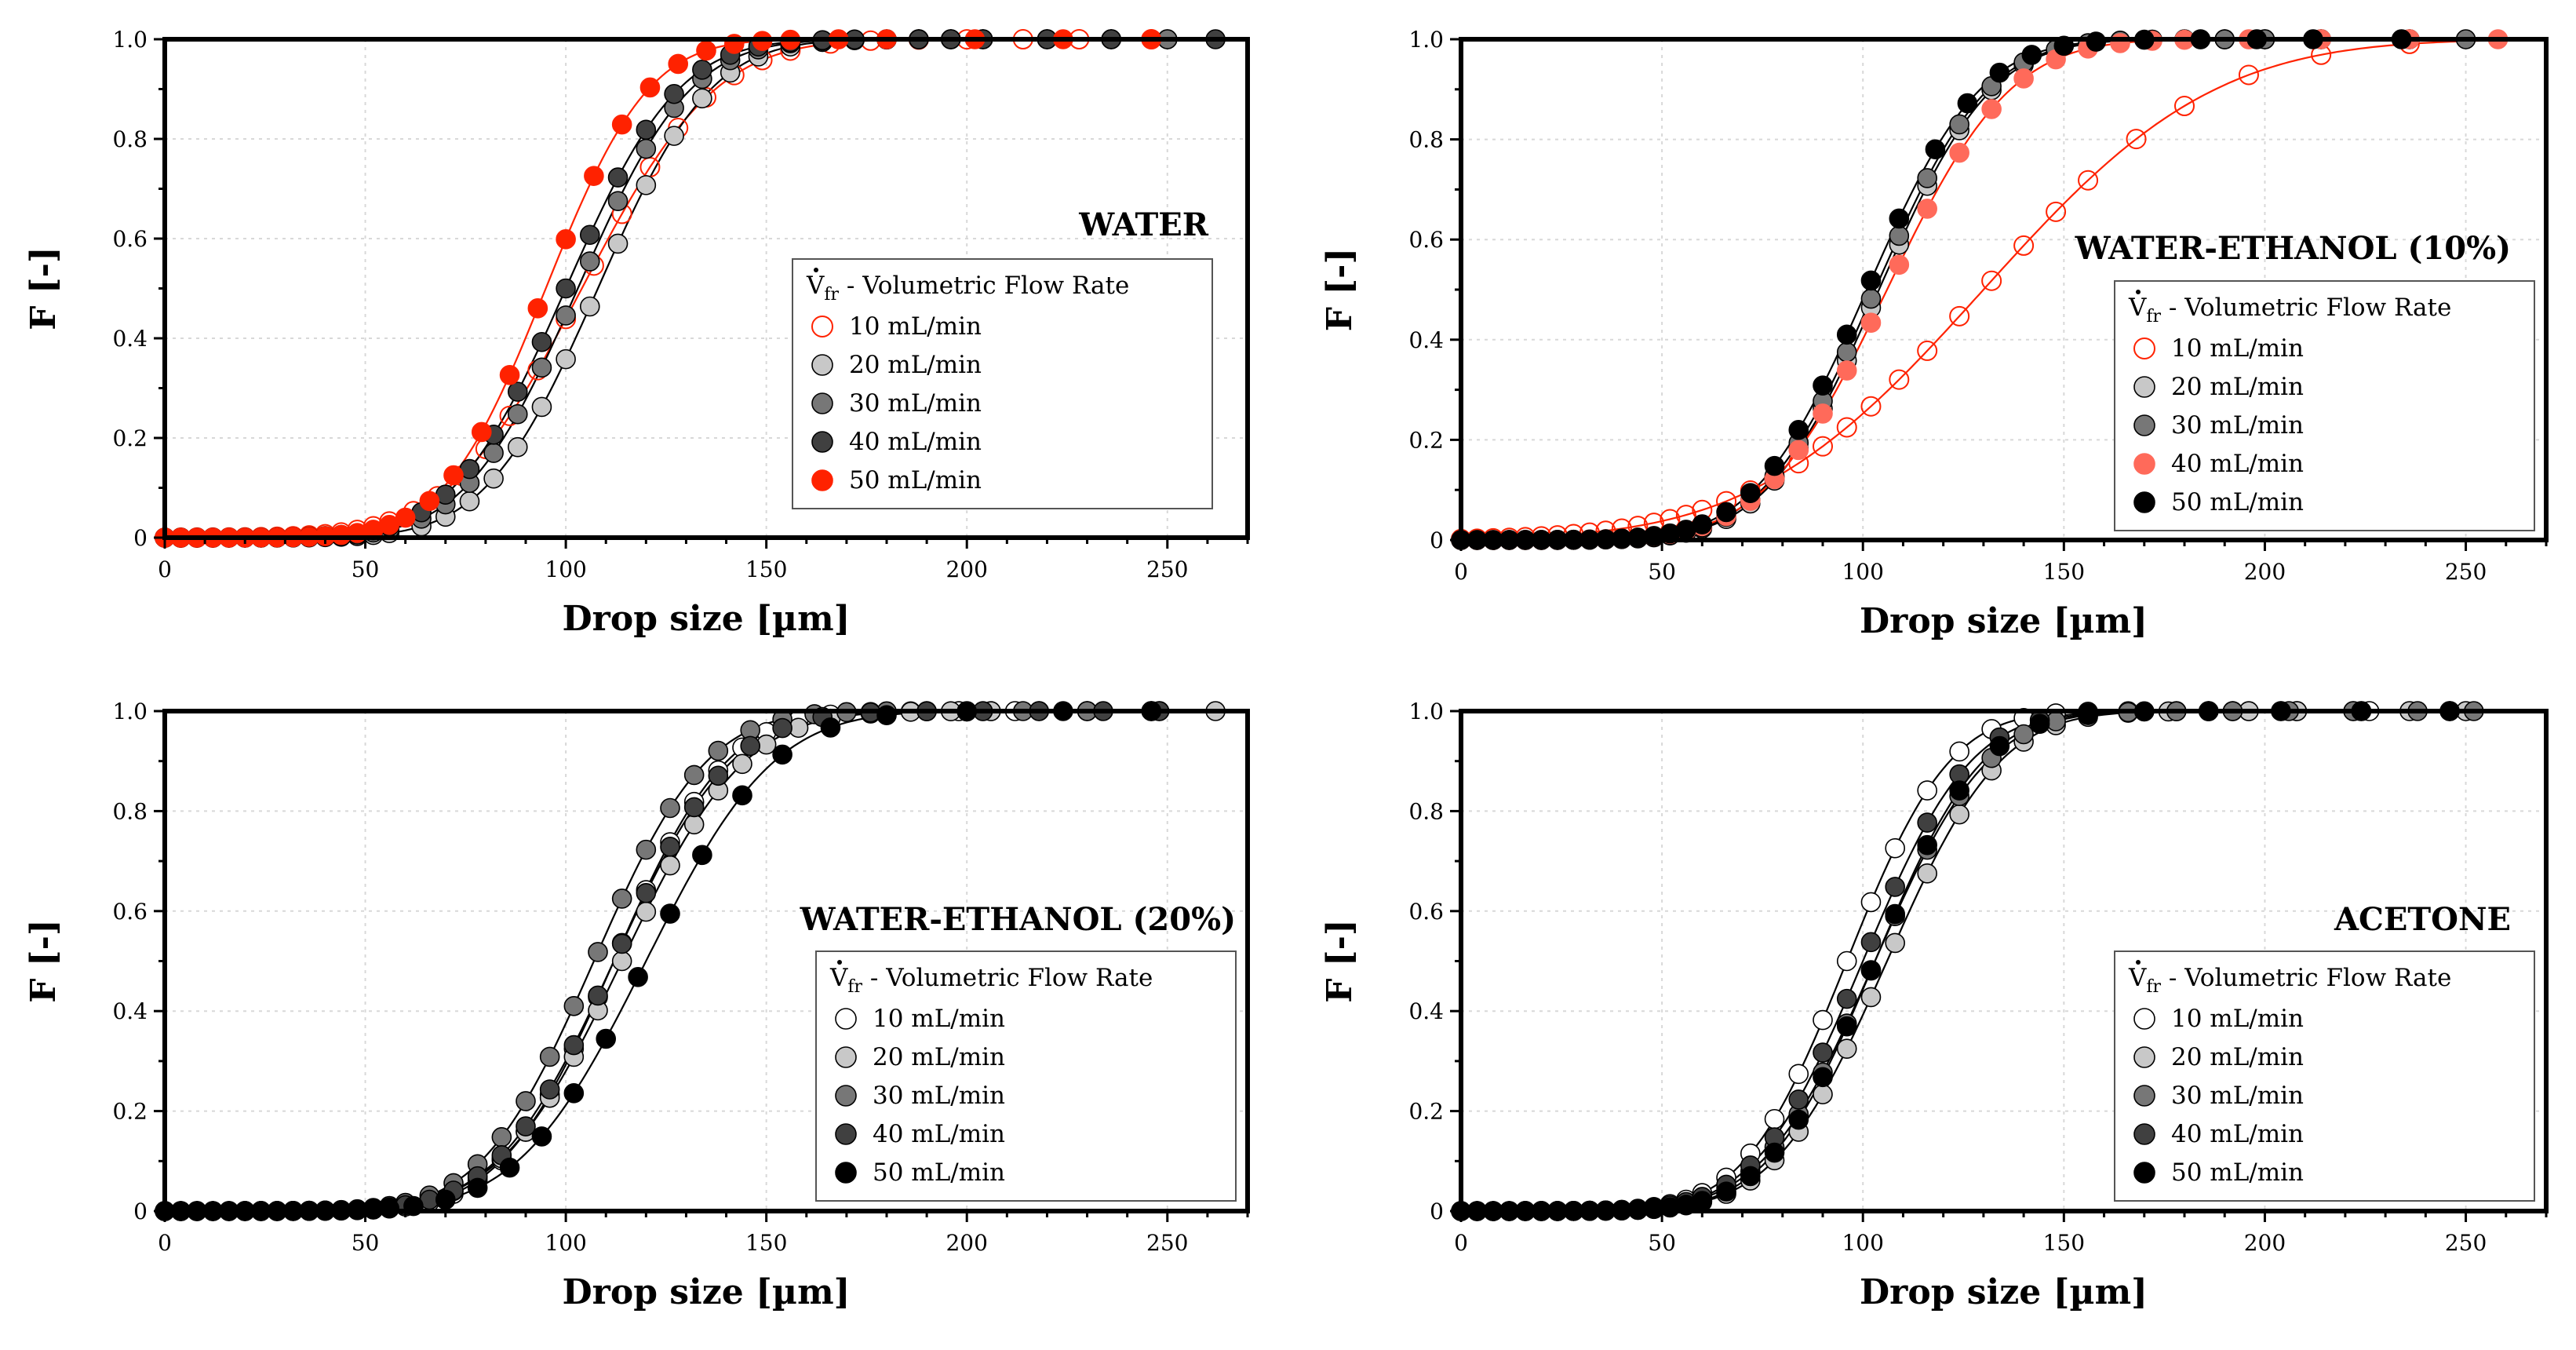  I want to click on x-ticks: 0 50 100 150 200 250, so click(703, 560).